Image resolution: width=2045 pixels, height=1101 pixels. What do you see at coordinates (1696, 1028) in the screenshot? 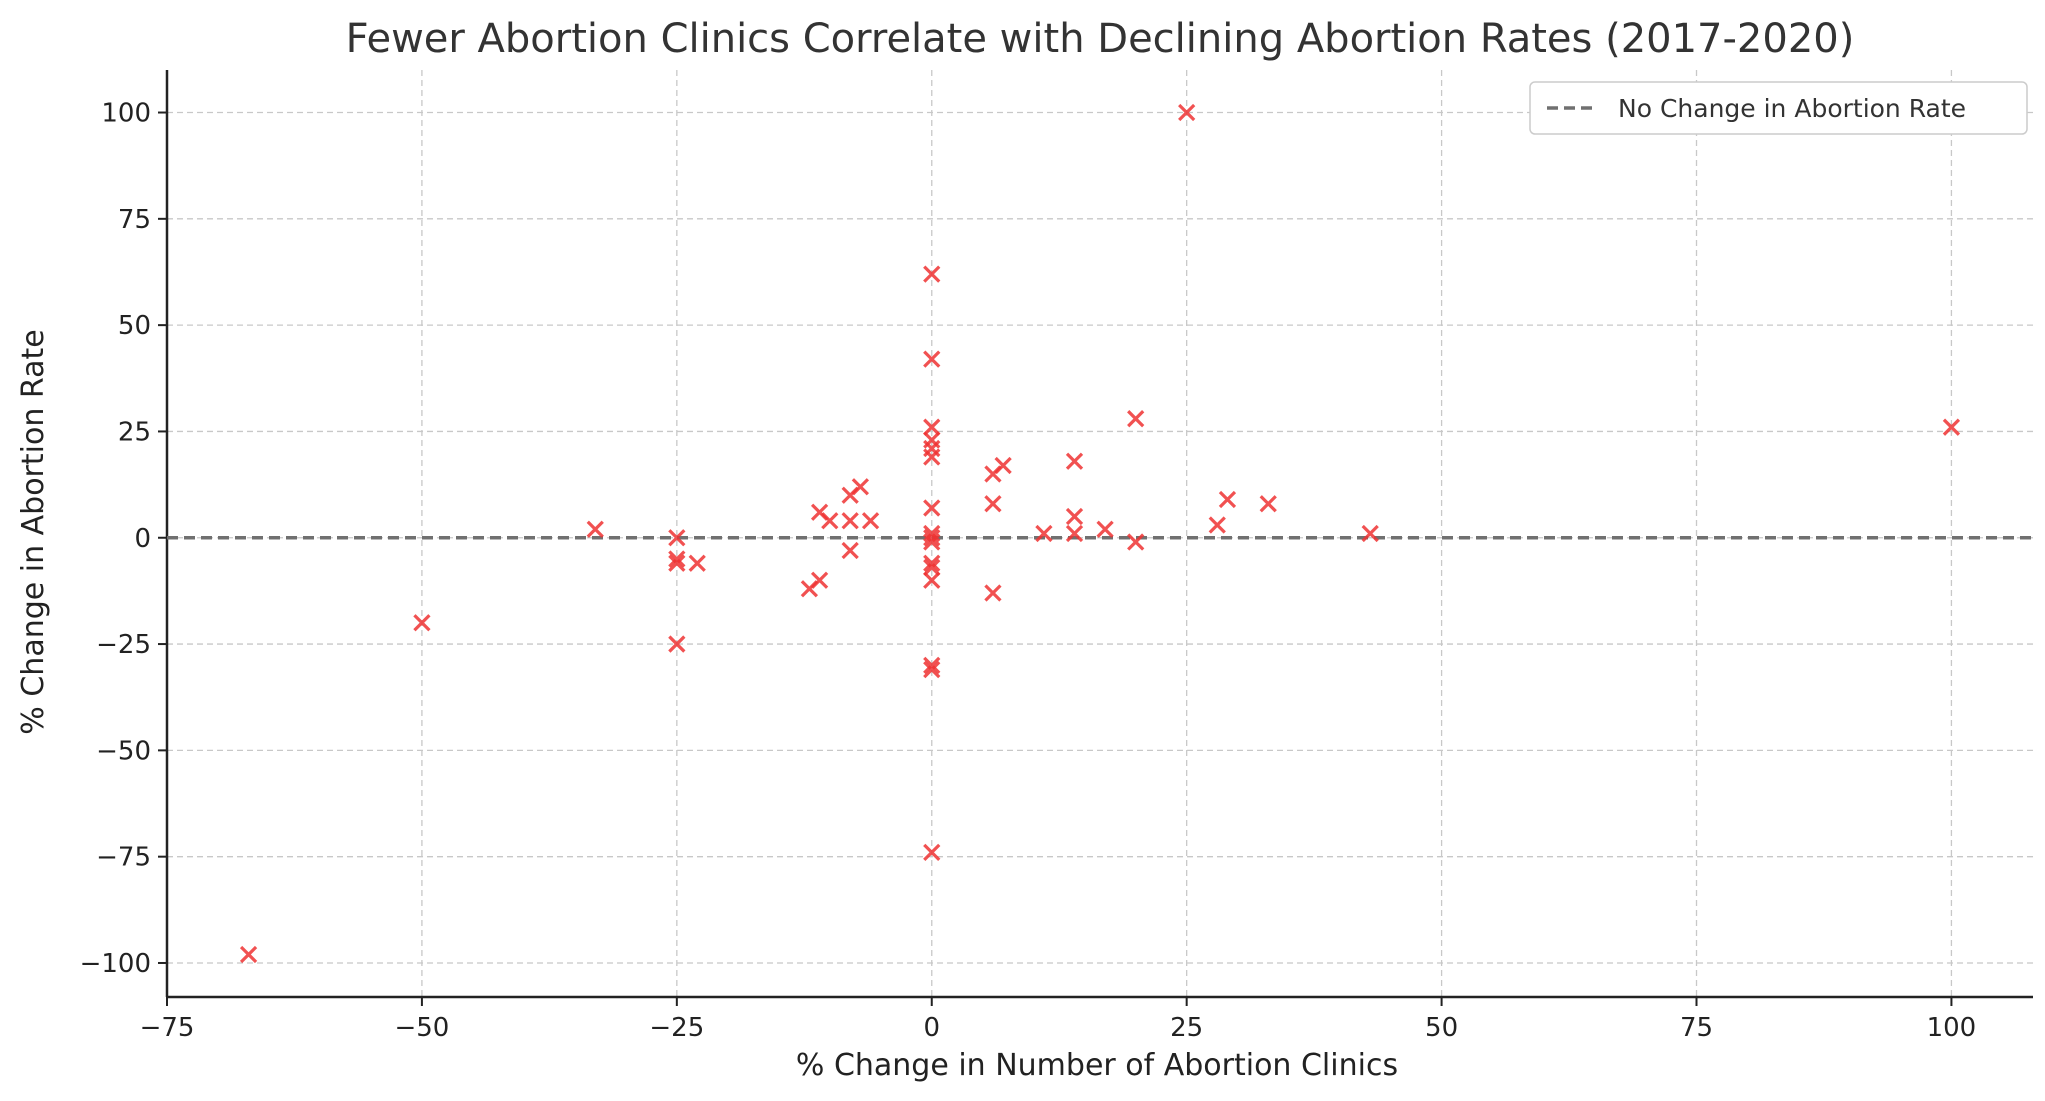
I see `x-tick-label-6: 75` at bounding box center [1696, 1028].